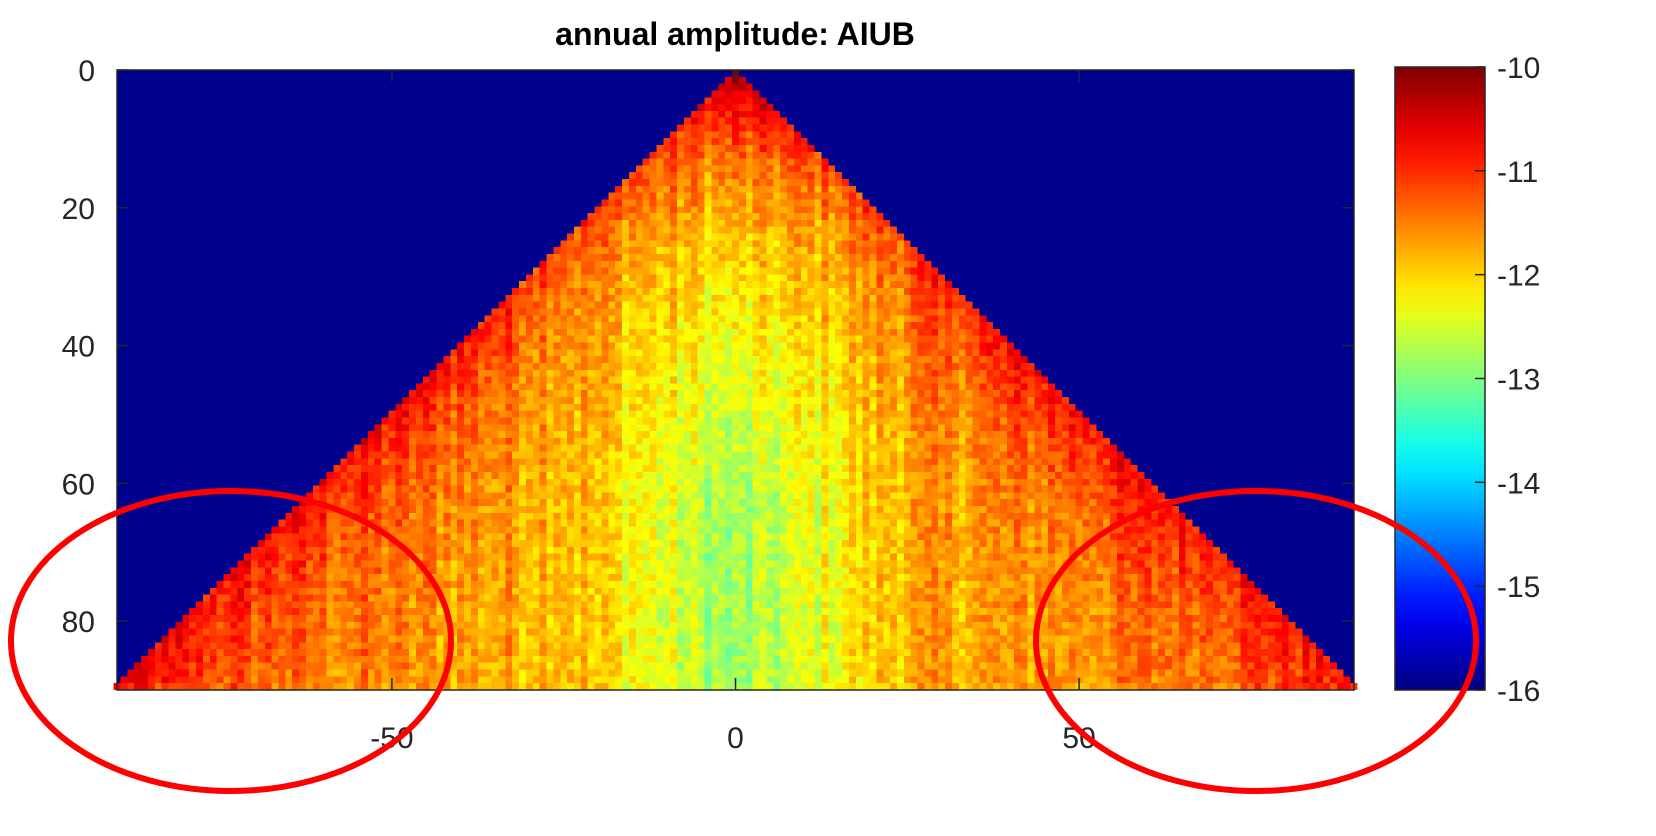  Describe the element at coordinates (1518, 276) in the screenshot. I see `colorbar-tick-label: -12` at that location.